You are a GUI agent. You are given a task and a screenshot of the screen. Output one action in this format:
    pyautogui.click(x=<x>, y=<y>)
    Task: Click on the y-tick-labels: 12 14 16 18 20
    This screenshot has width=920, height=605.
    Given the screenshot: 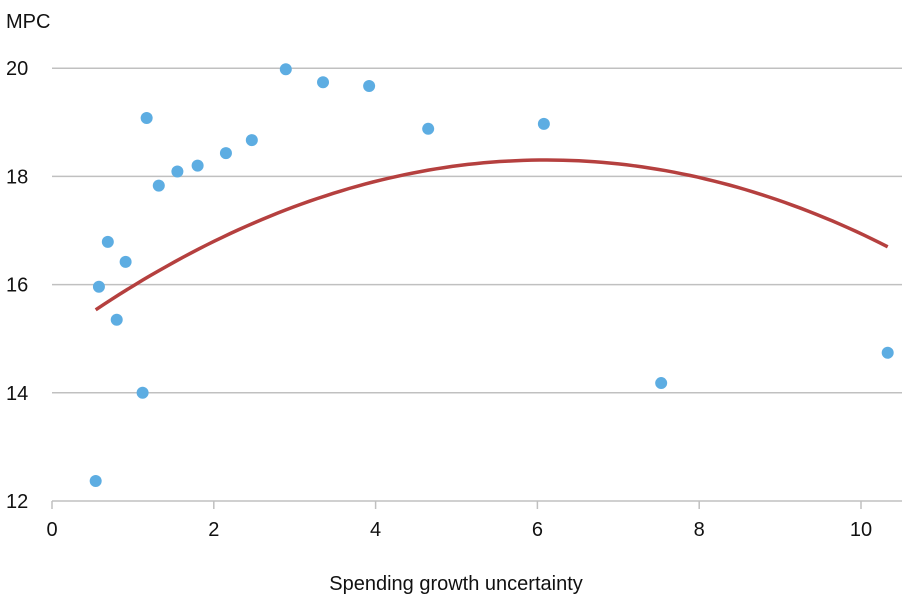 What is the action you would take?
    pyautogui.click(x=17, y=285)
    